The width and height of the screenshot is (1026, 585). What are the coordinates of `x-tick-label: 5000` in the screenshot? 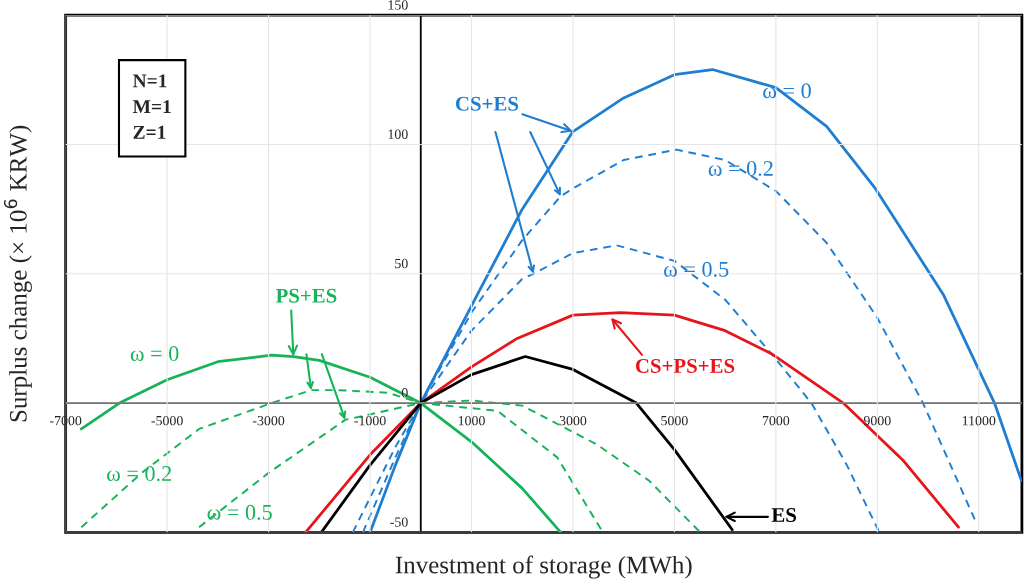 It's located at (674, 420).